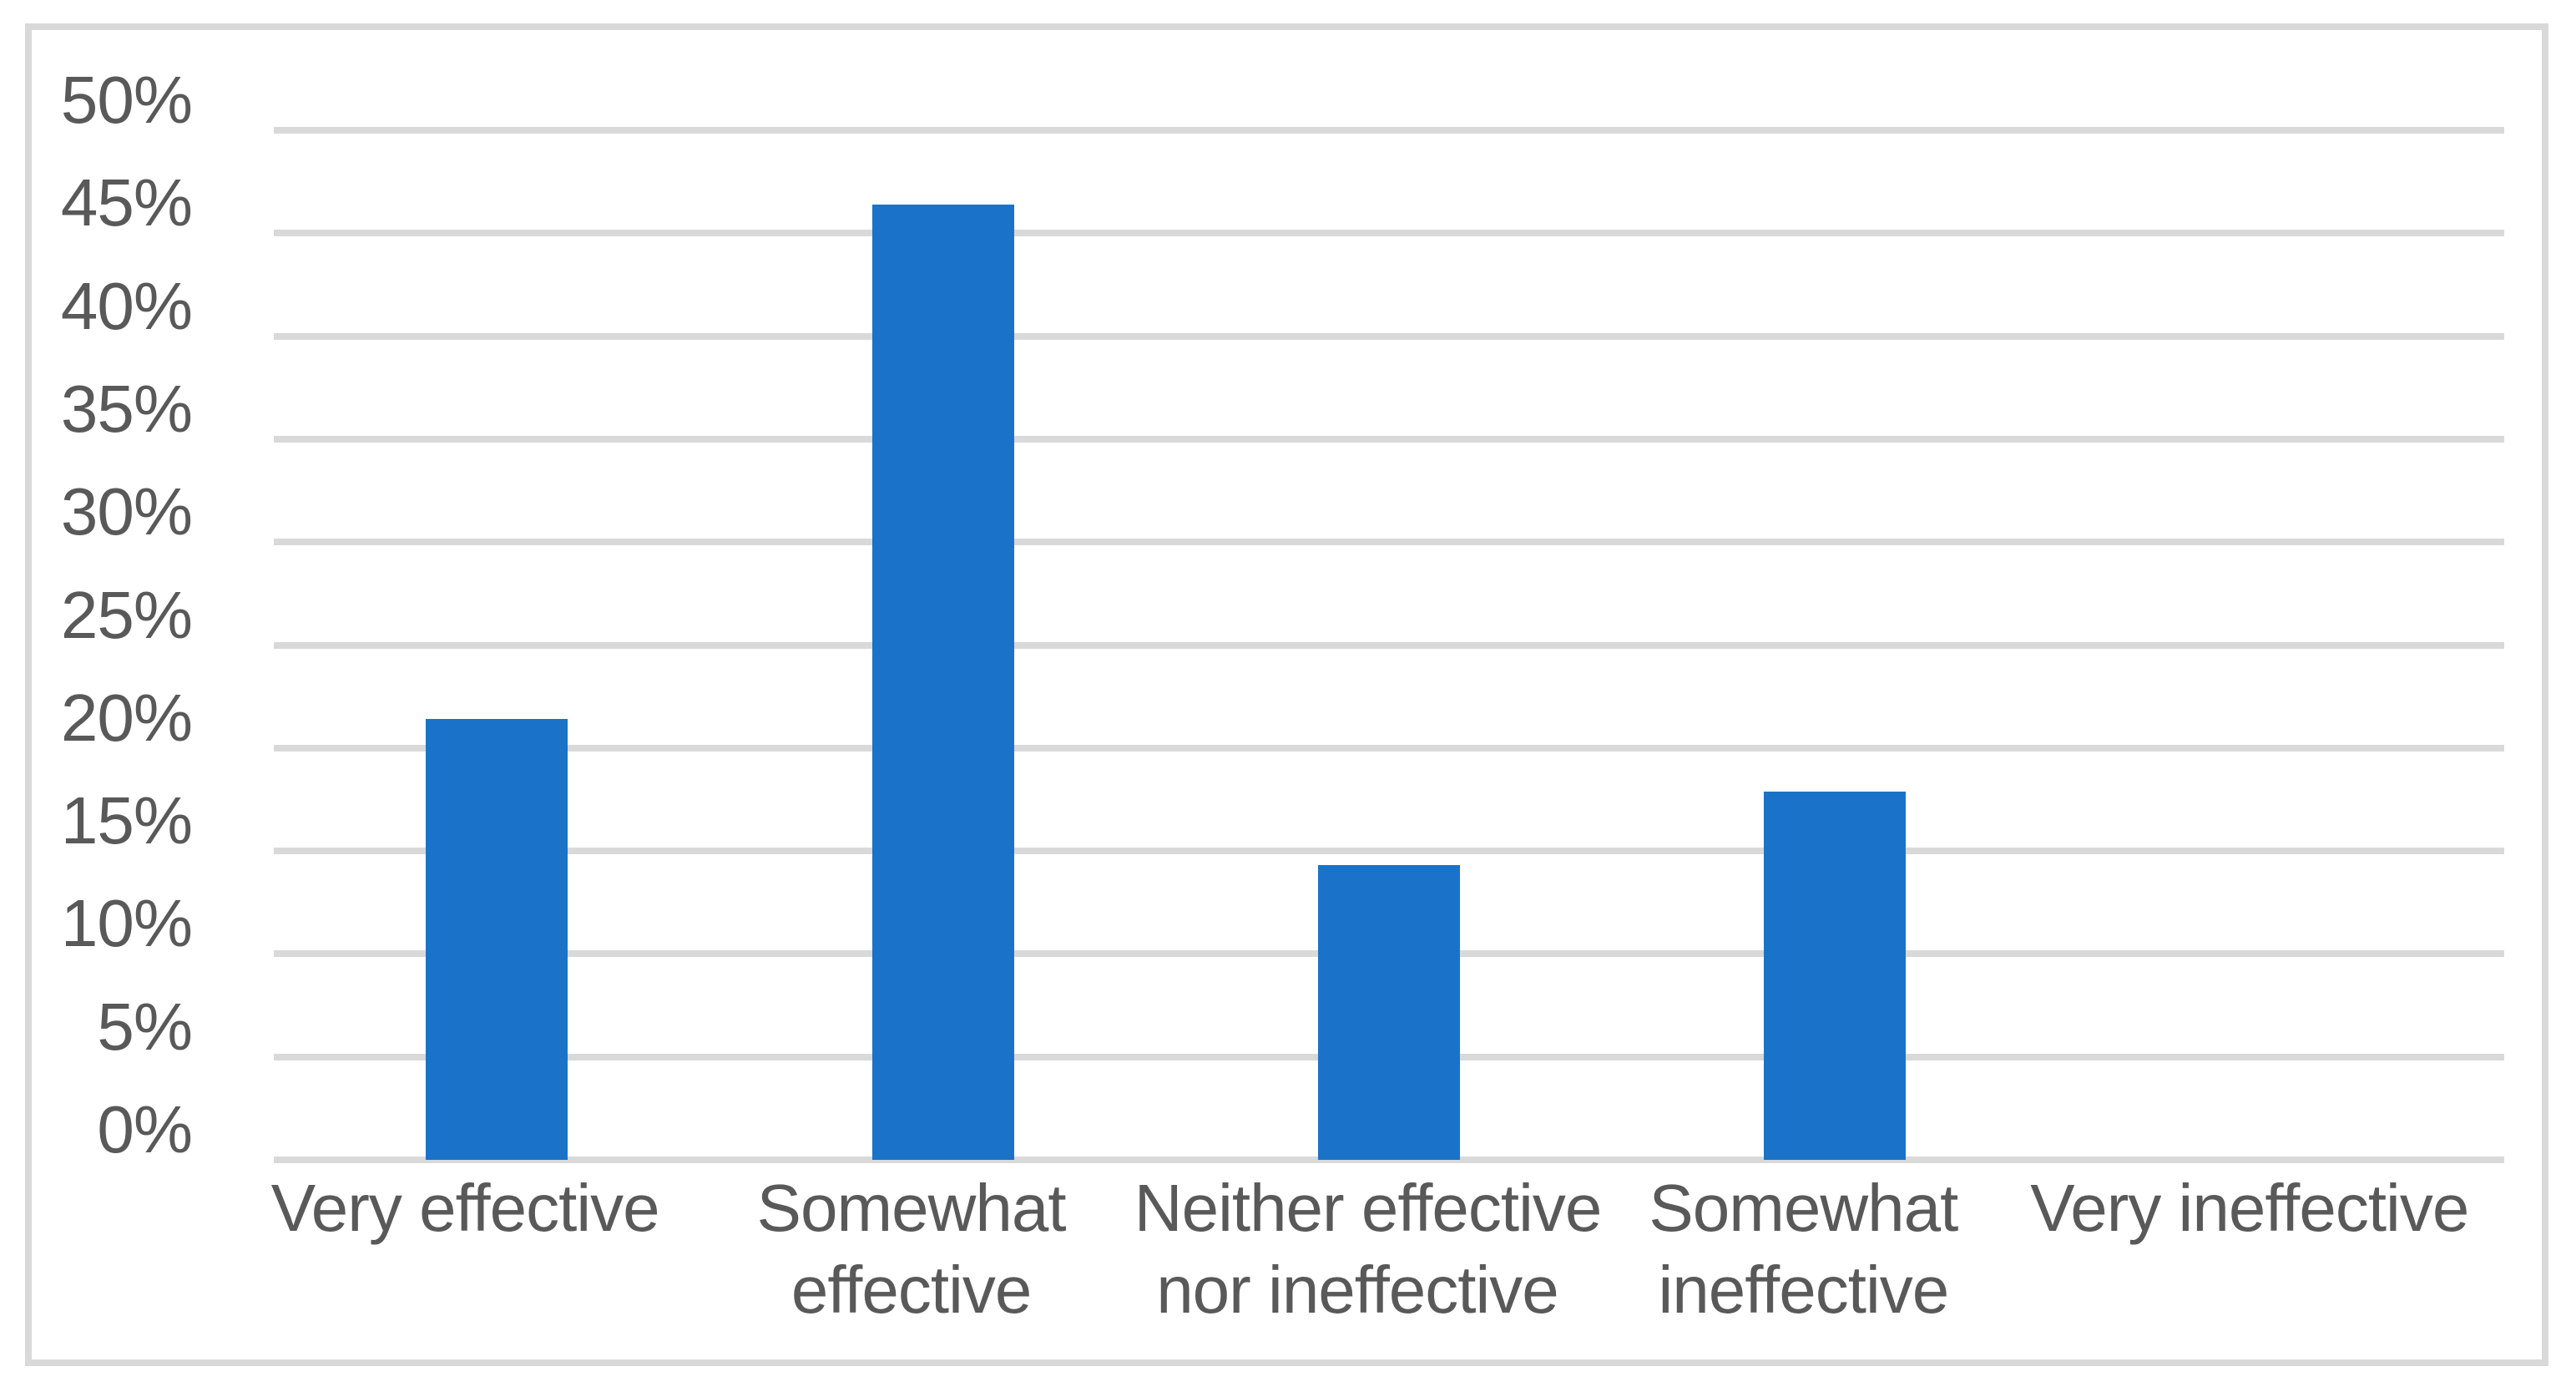 The width and height of the screenshot is (2576, 1397). I want to click on gridline-20%, so click(1389, 748).